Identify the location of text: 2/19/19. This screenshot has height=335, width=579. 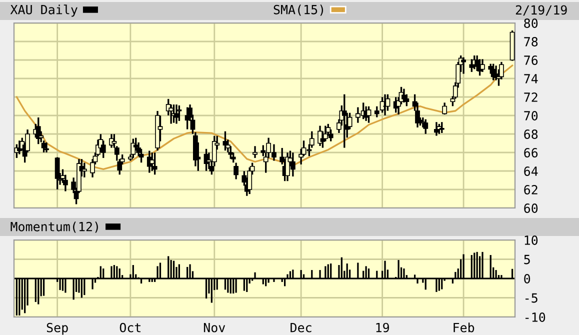
(541, 10).